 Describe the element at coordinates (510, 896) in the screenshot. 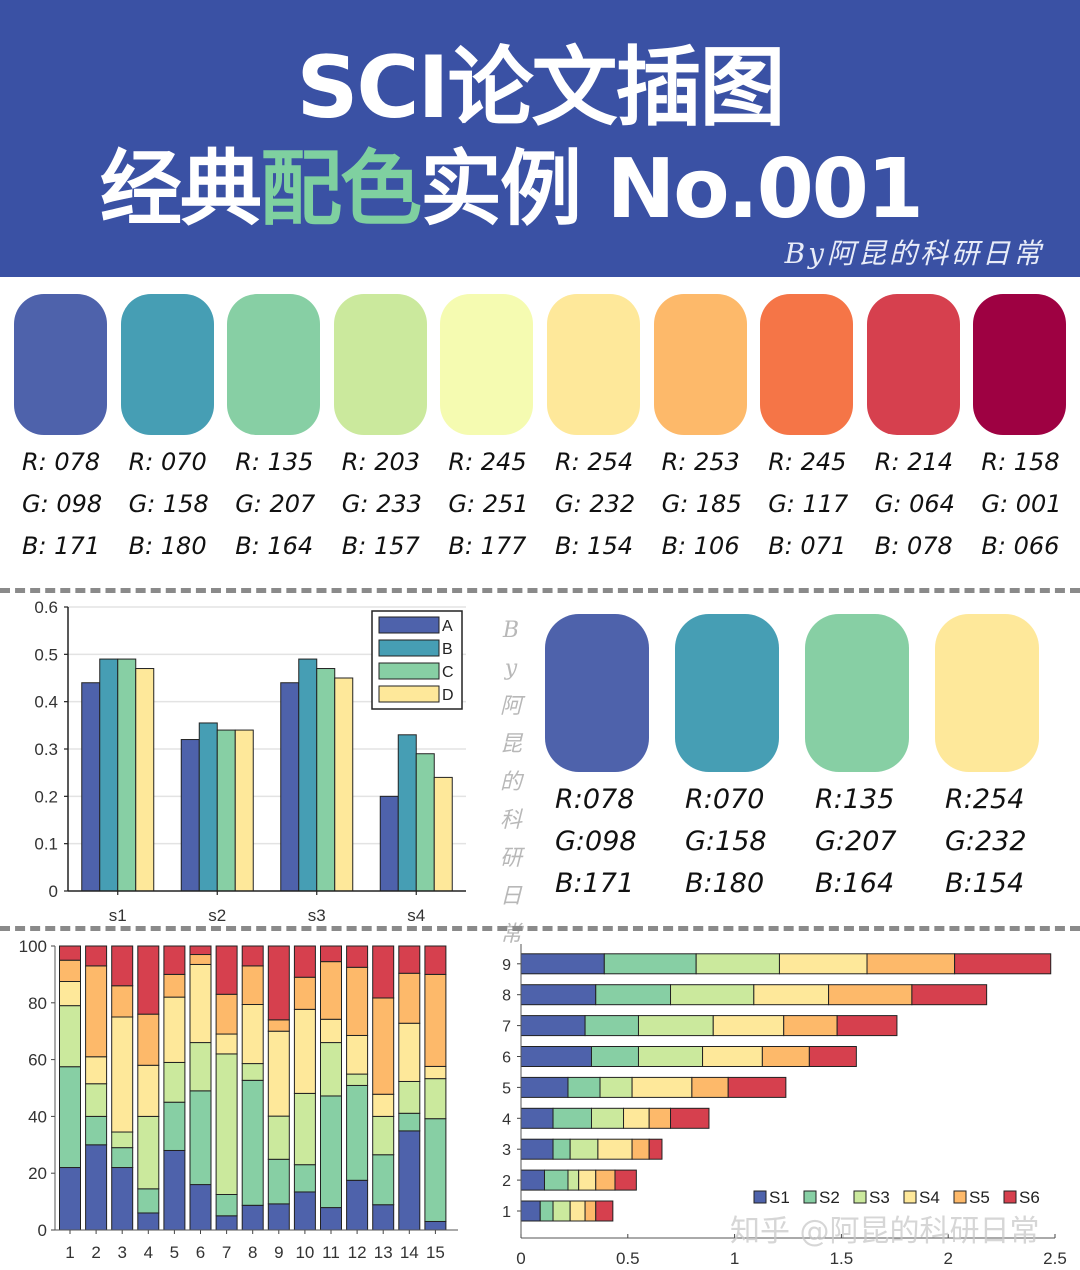

I see `watermark-char: 日` at that location.